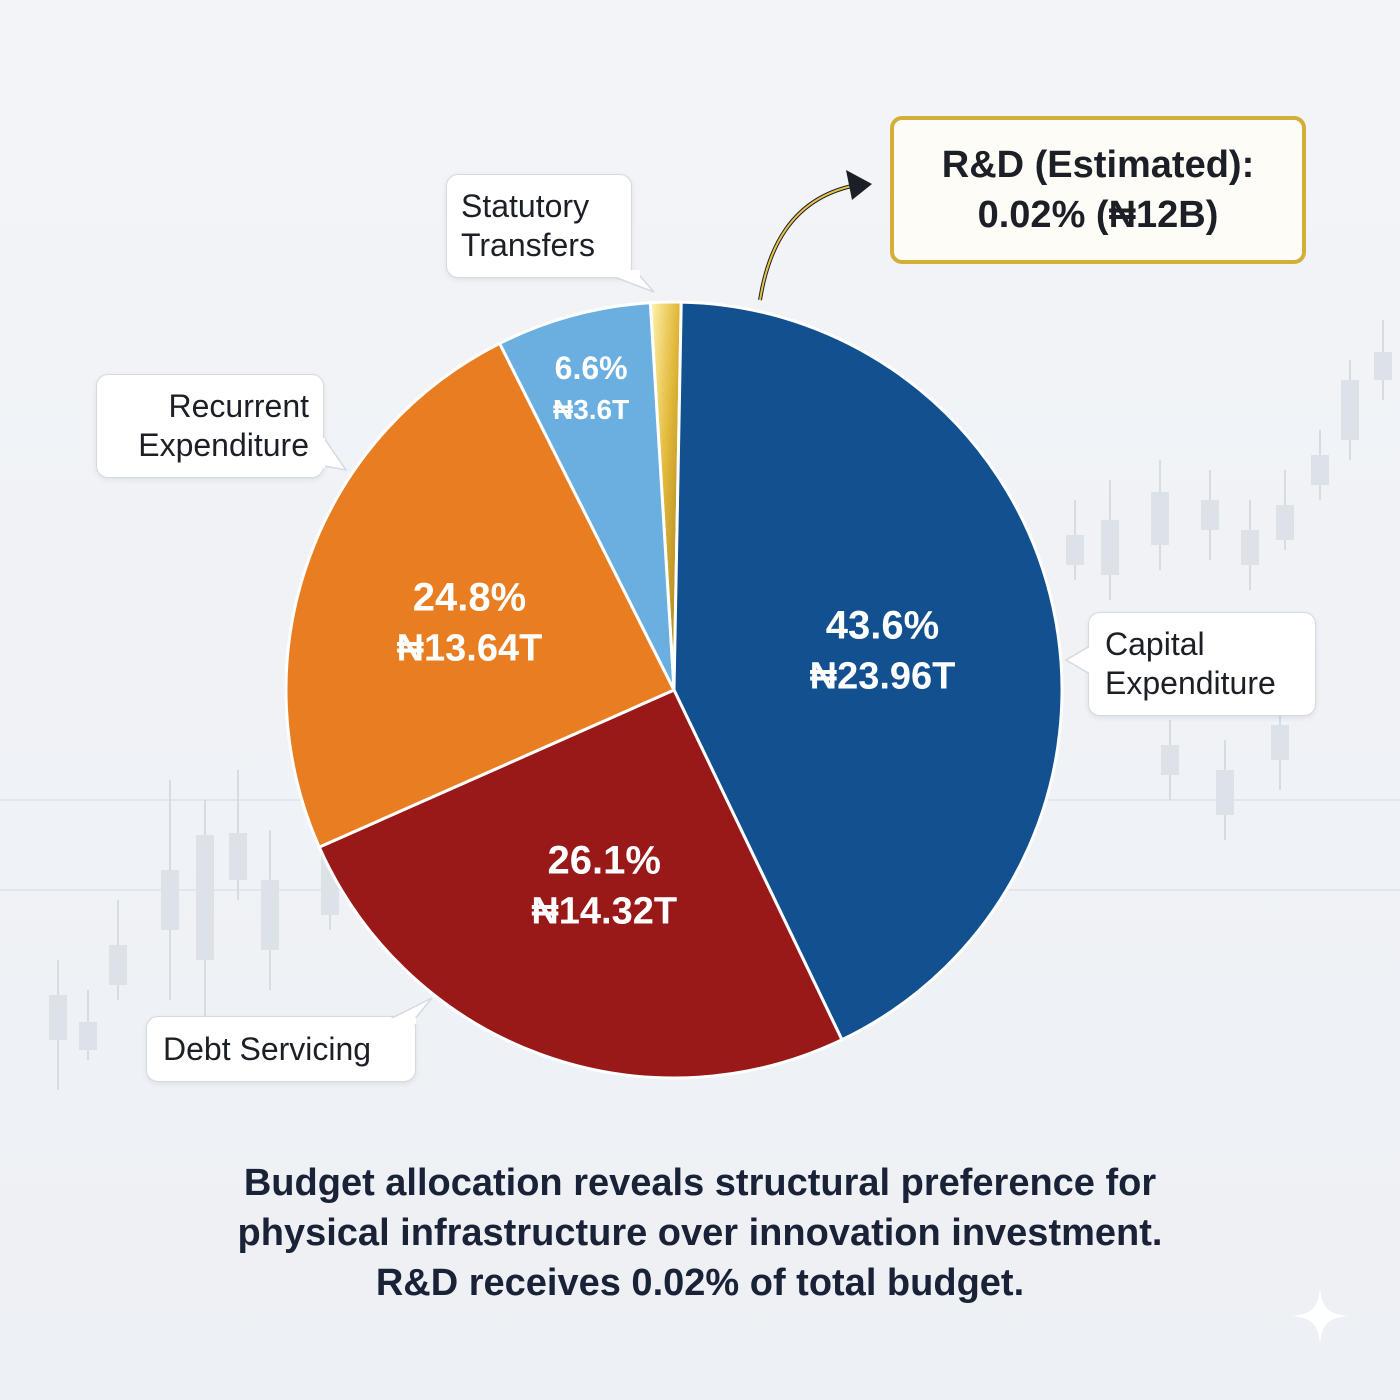 This screenshot has width=1400, height=1400. Describe the element at coordinates (1098, 165) in the screenshot. I see `rd-highlight-title: R&D (Estimated):` at that location.